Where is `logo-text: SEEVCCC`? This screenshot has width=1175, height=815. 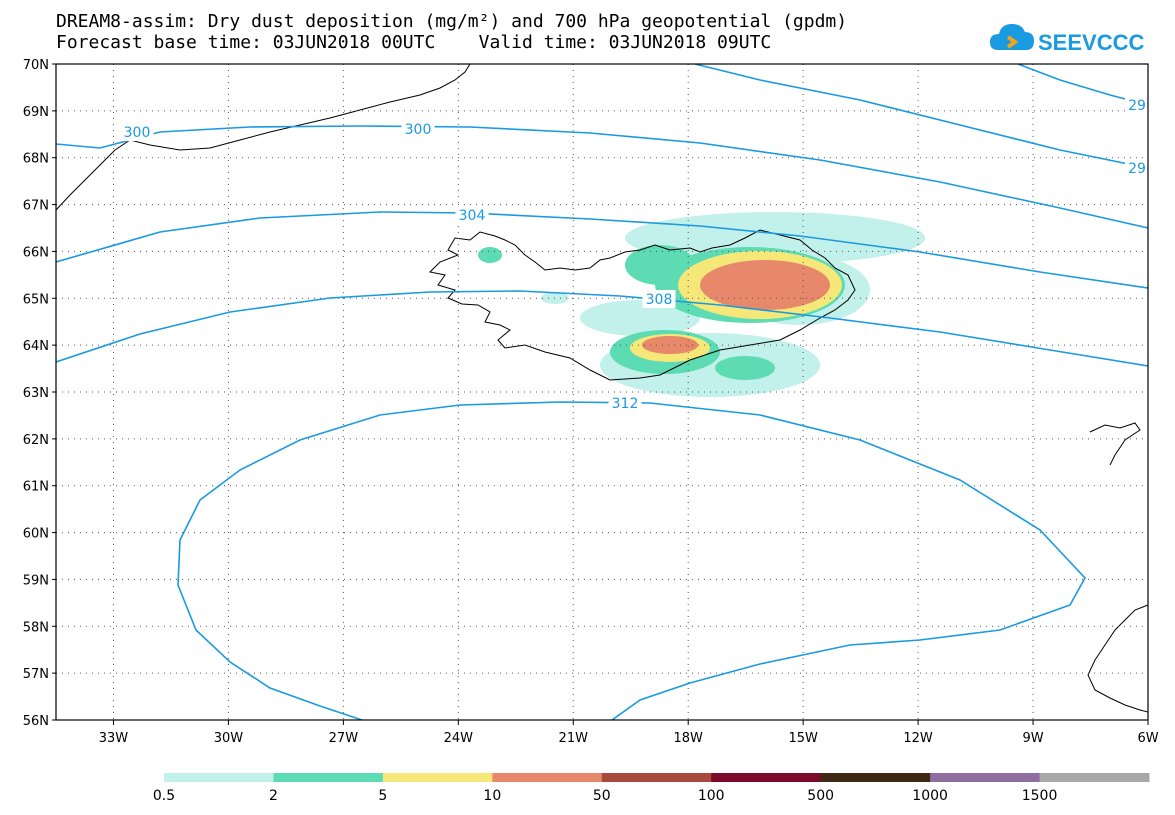
logo-text: SEEVCCC is located at coordinates (1091, 42).